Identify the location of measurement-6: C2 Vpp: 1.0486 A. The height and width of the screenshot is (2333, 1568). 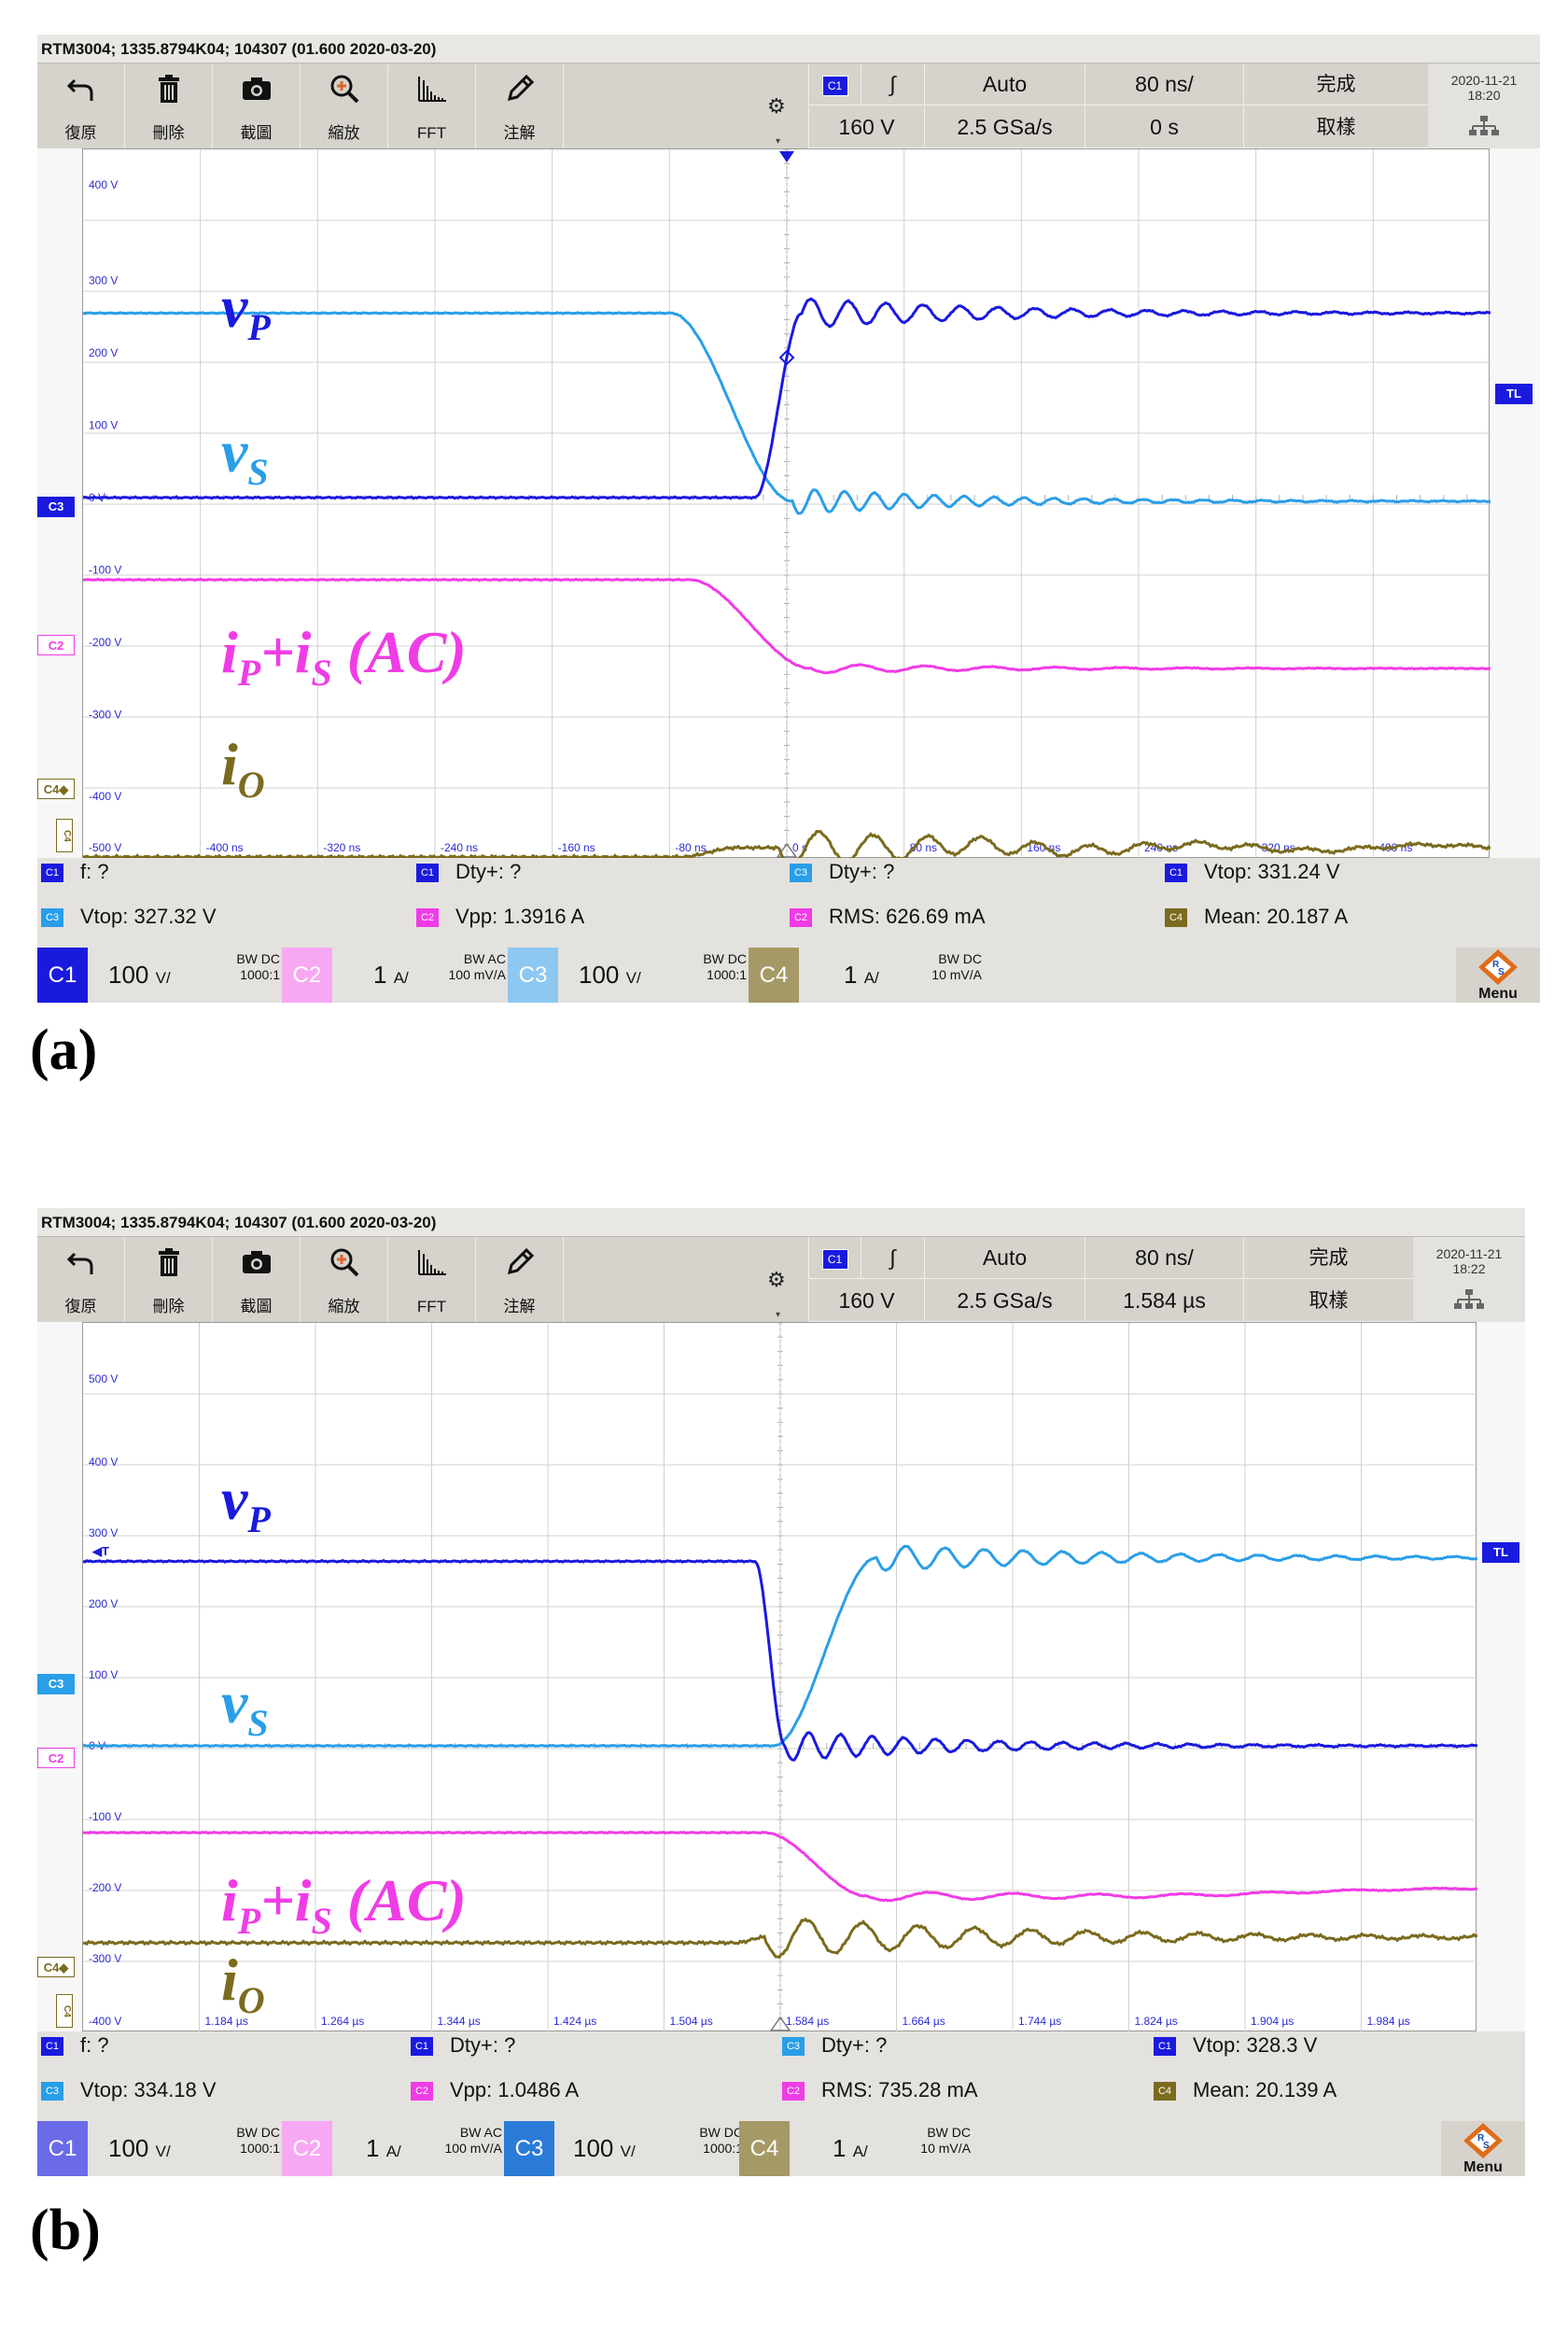
(495, 2096).